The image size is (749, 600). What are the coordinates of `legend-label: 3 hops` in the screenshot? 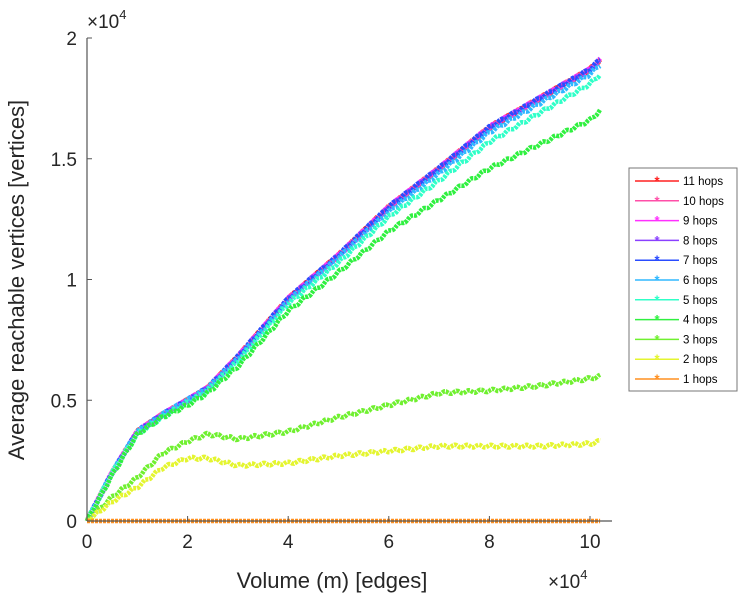 It's located at (700, 340).